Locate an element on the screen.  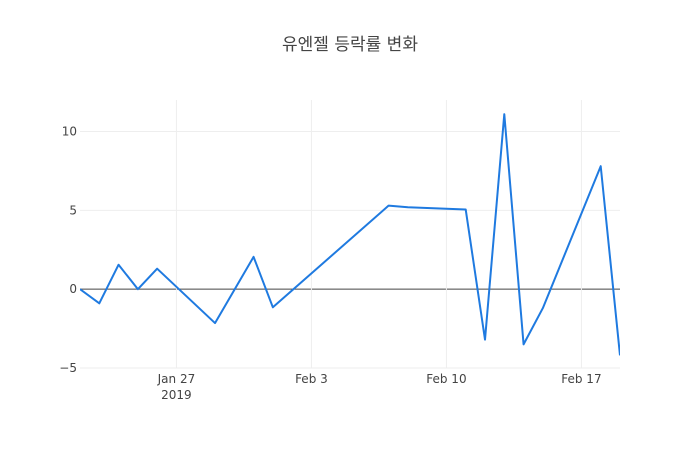
x-tick-label: Feb 10 is located at coordinates (446, 379).